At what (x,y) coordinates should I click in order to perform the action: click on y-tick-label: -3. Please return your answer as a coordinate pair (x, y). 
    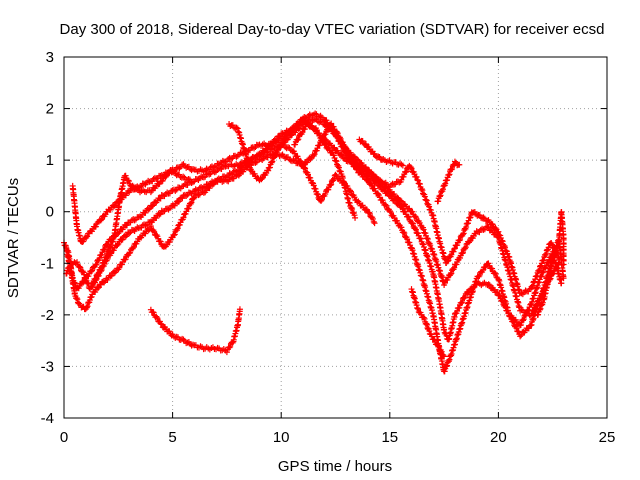
    Looking at the image, I should click on (47, 366).